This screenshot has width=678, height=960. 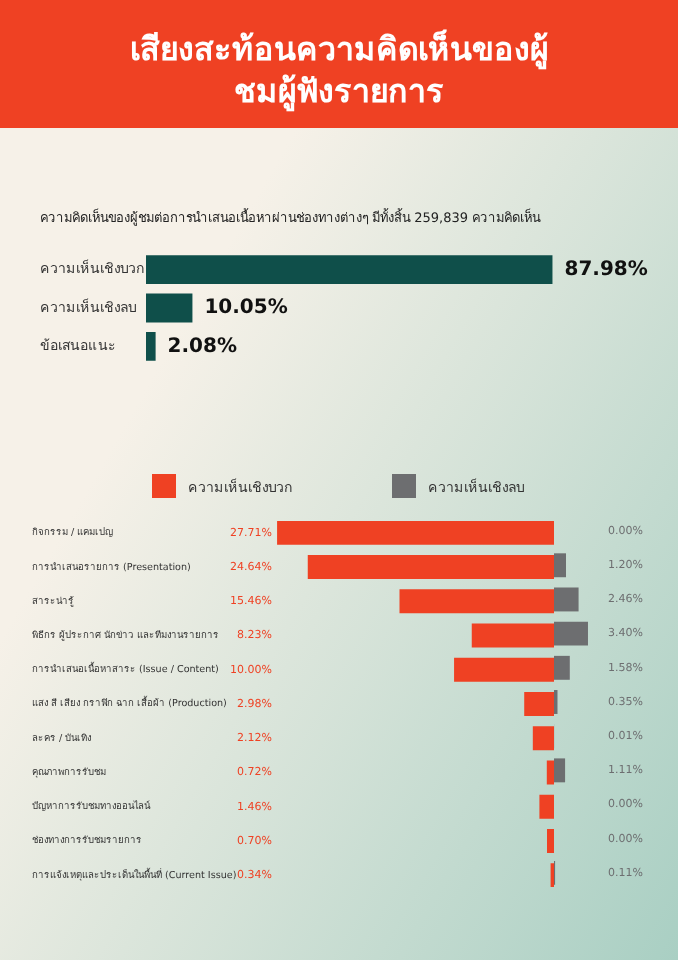 I want to click on data-label: 87.98%, so click(x=606, y=269).